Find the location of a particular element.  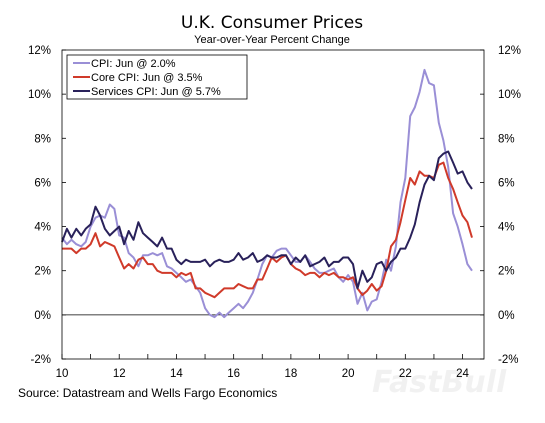

y-tick-label-left: 0% is located at coordinates (42, 316).